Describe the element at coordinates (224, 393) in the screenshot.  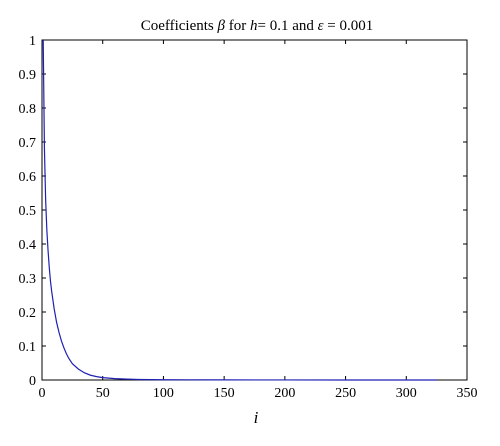
I see `x-tick-label: 150` at that location.